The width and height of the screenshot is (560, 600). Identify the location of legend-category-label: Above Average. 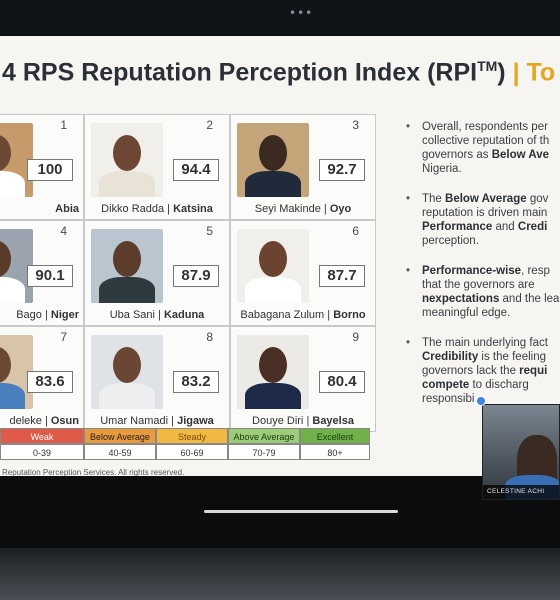
(264, 436).